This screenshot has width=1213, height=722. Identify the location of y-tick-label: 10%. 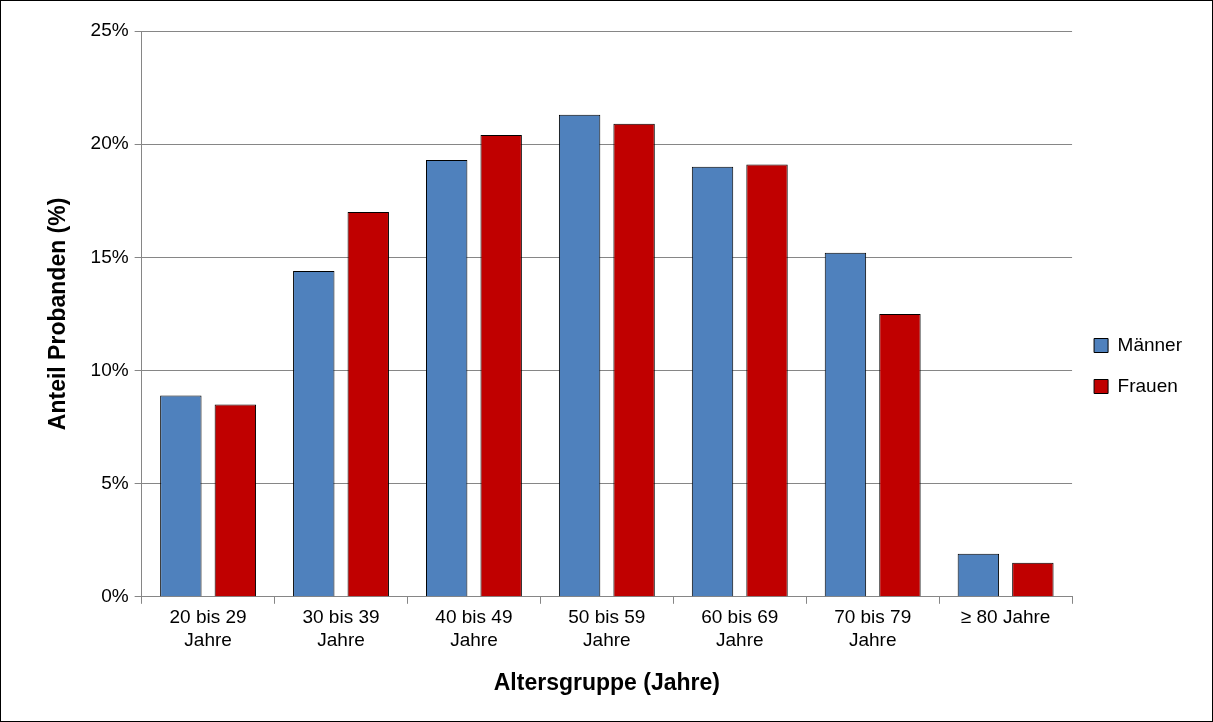
(109, 369).